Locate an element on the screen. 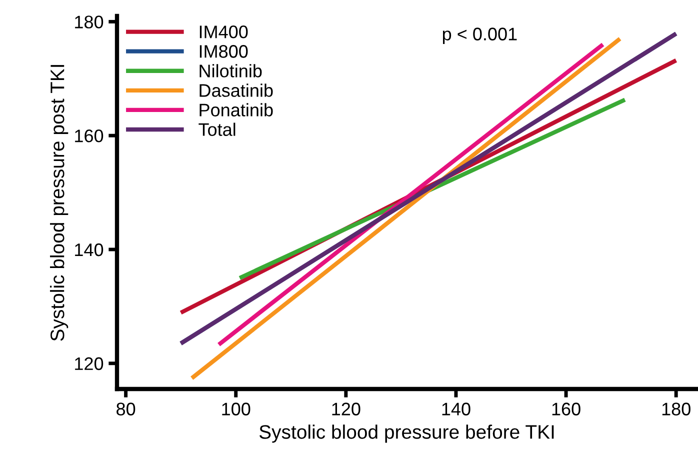 The image size is (698, 474). legend-label: Dasatinib is located at coordinates (236, 90).